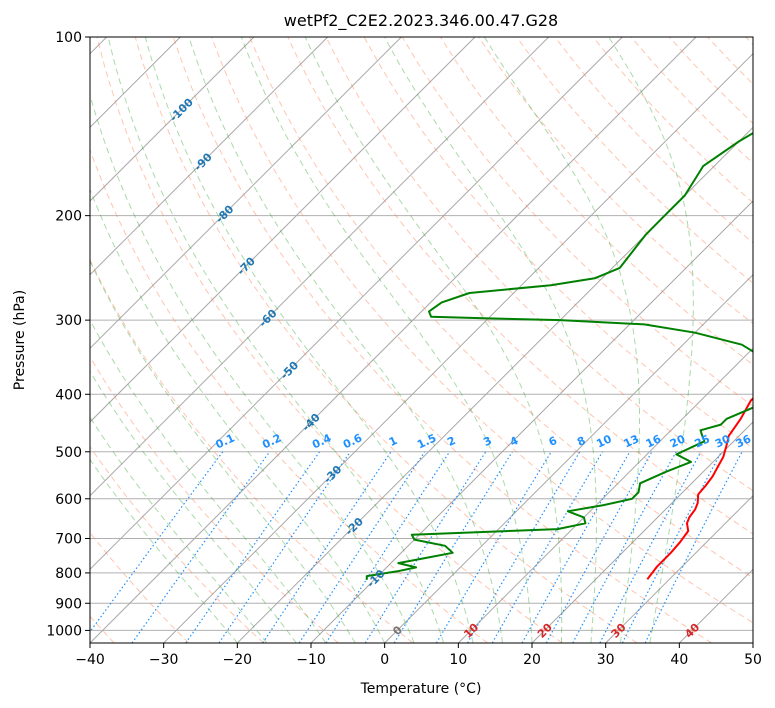 The width and height of the screenshot is (775, 708). What do you see at coordinates (679, 660) in the screenshot?
I see `x-tick-label: 40` at bounding box center [679, 660].